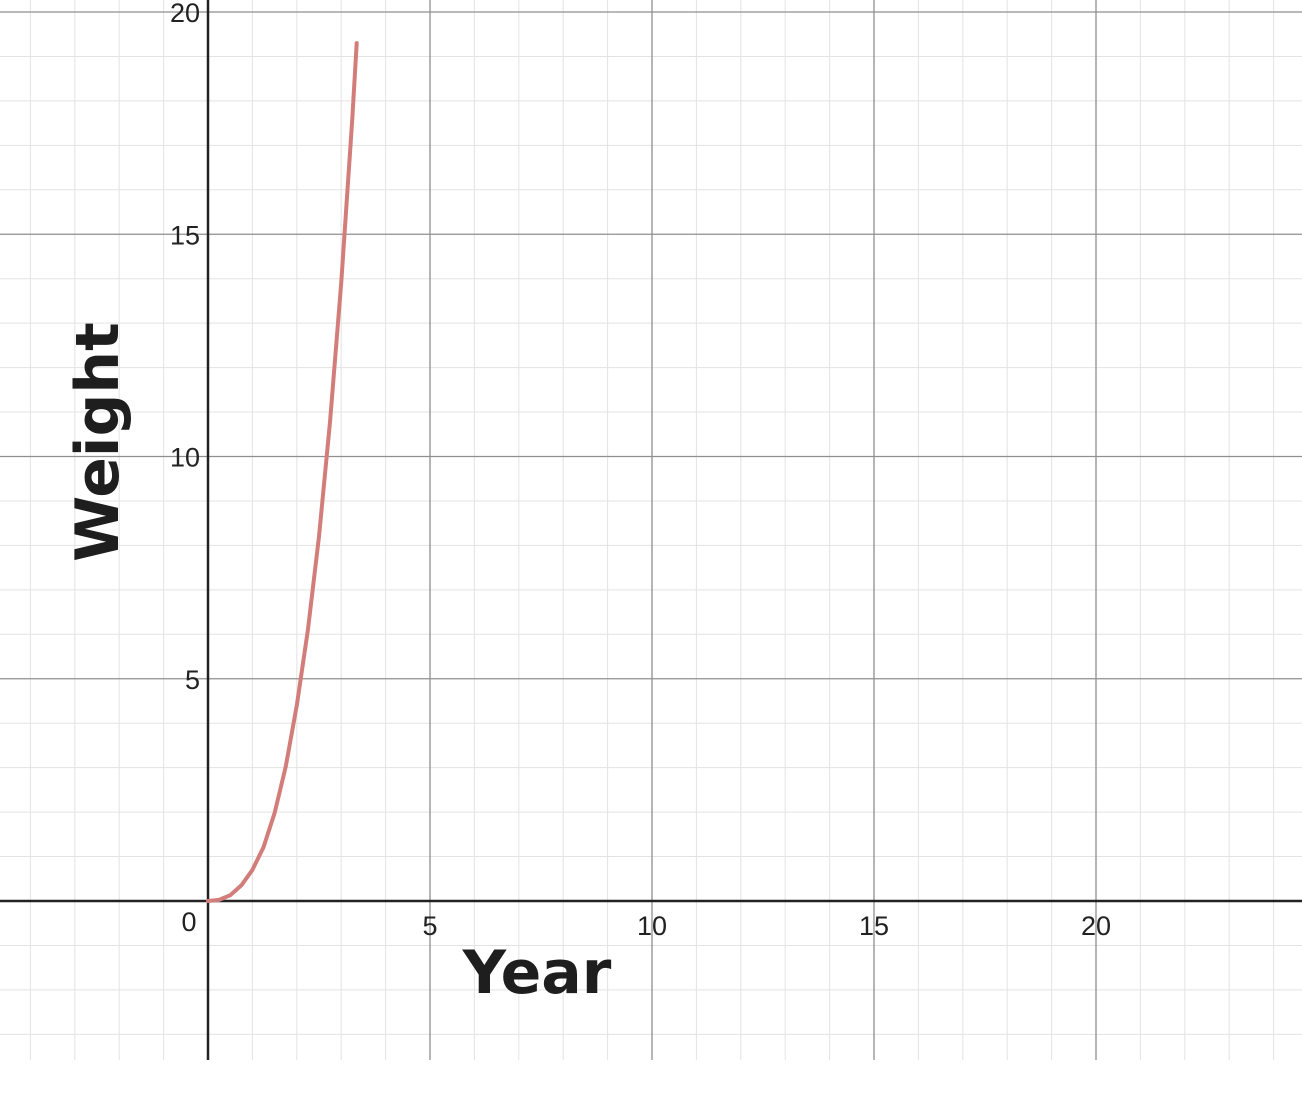  Describe the element at coordinates (98, 442) in the screenshot. I see `y-axis-title: Weight` at that location.